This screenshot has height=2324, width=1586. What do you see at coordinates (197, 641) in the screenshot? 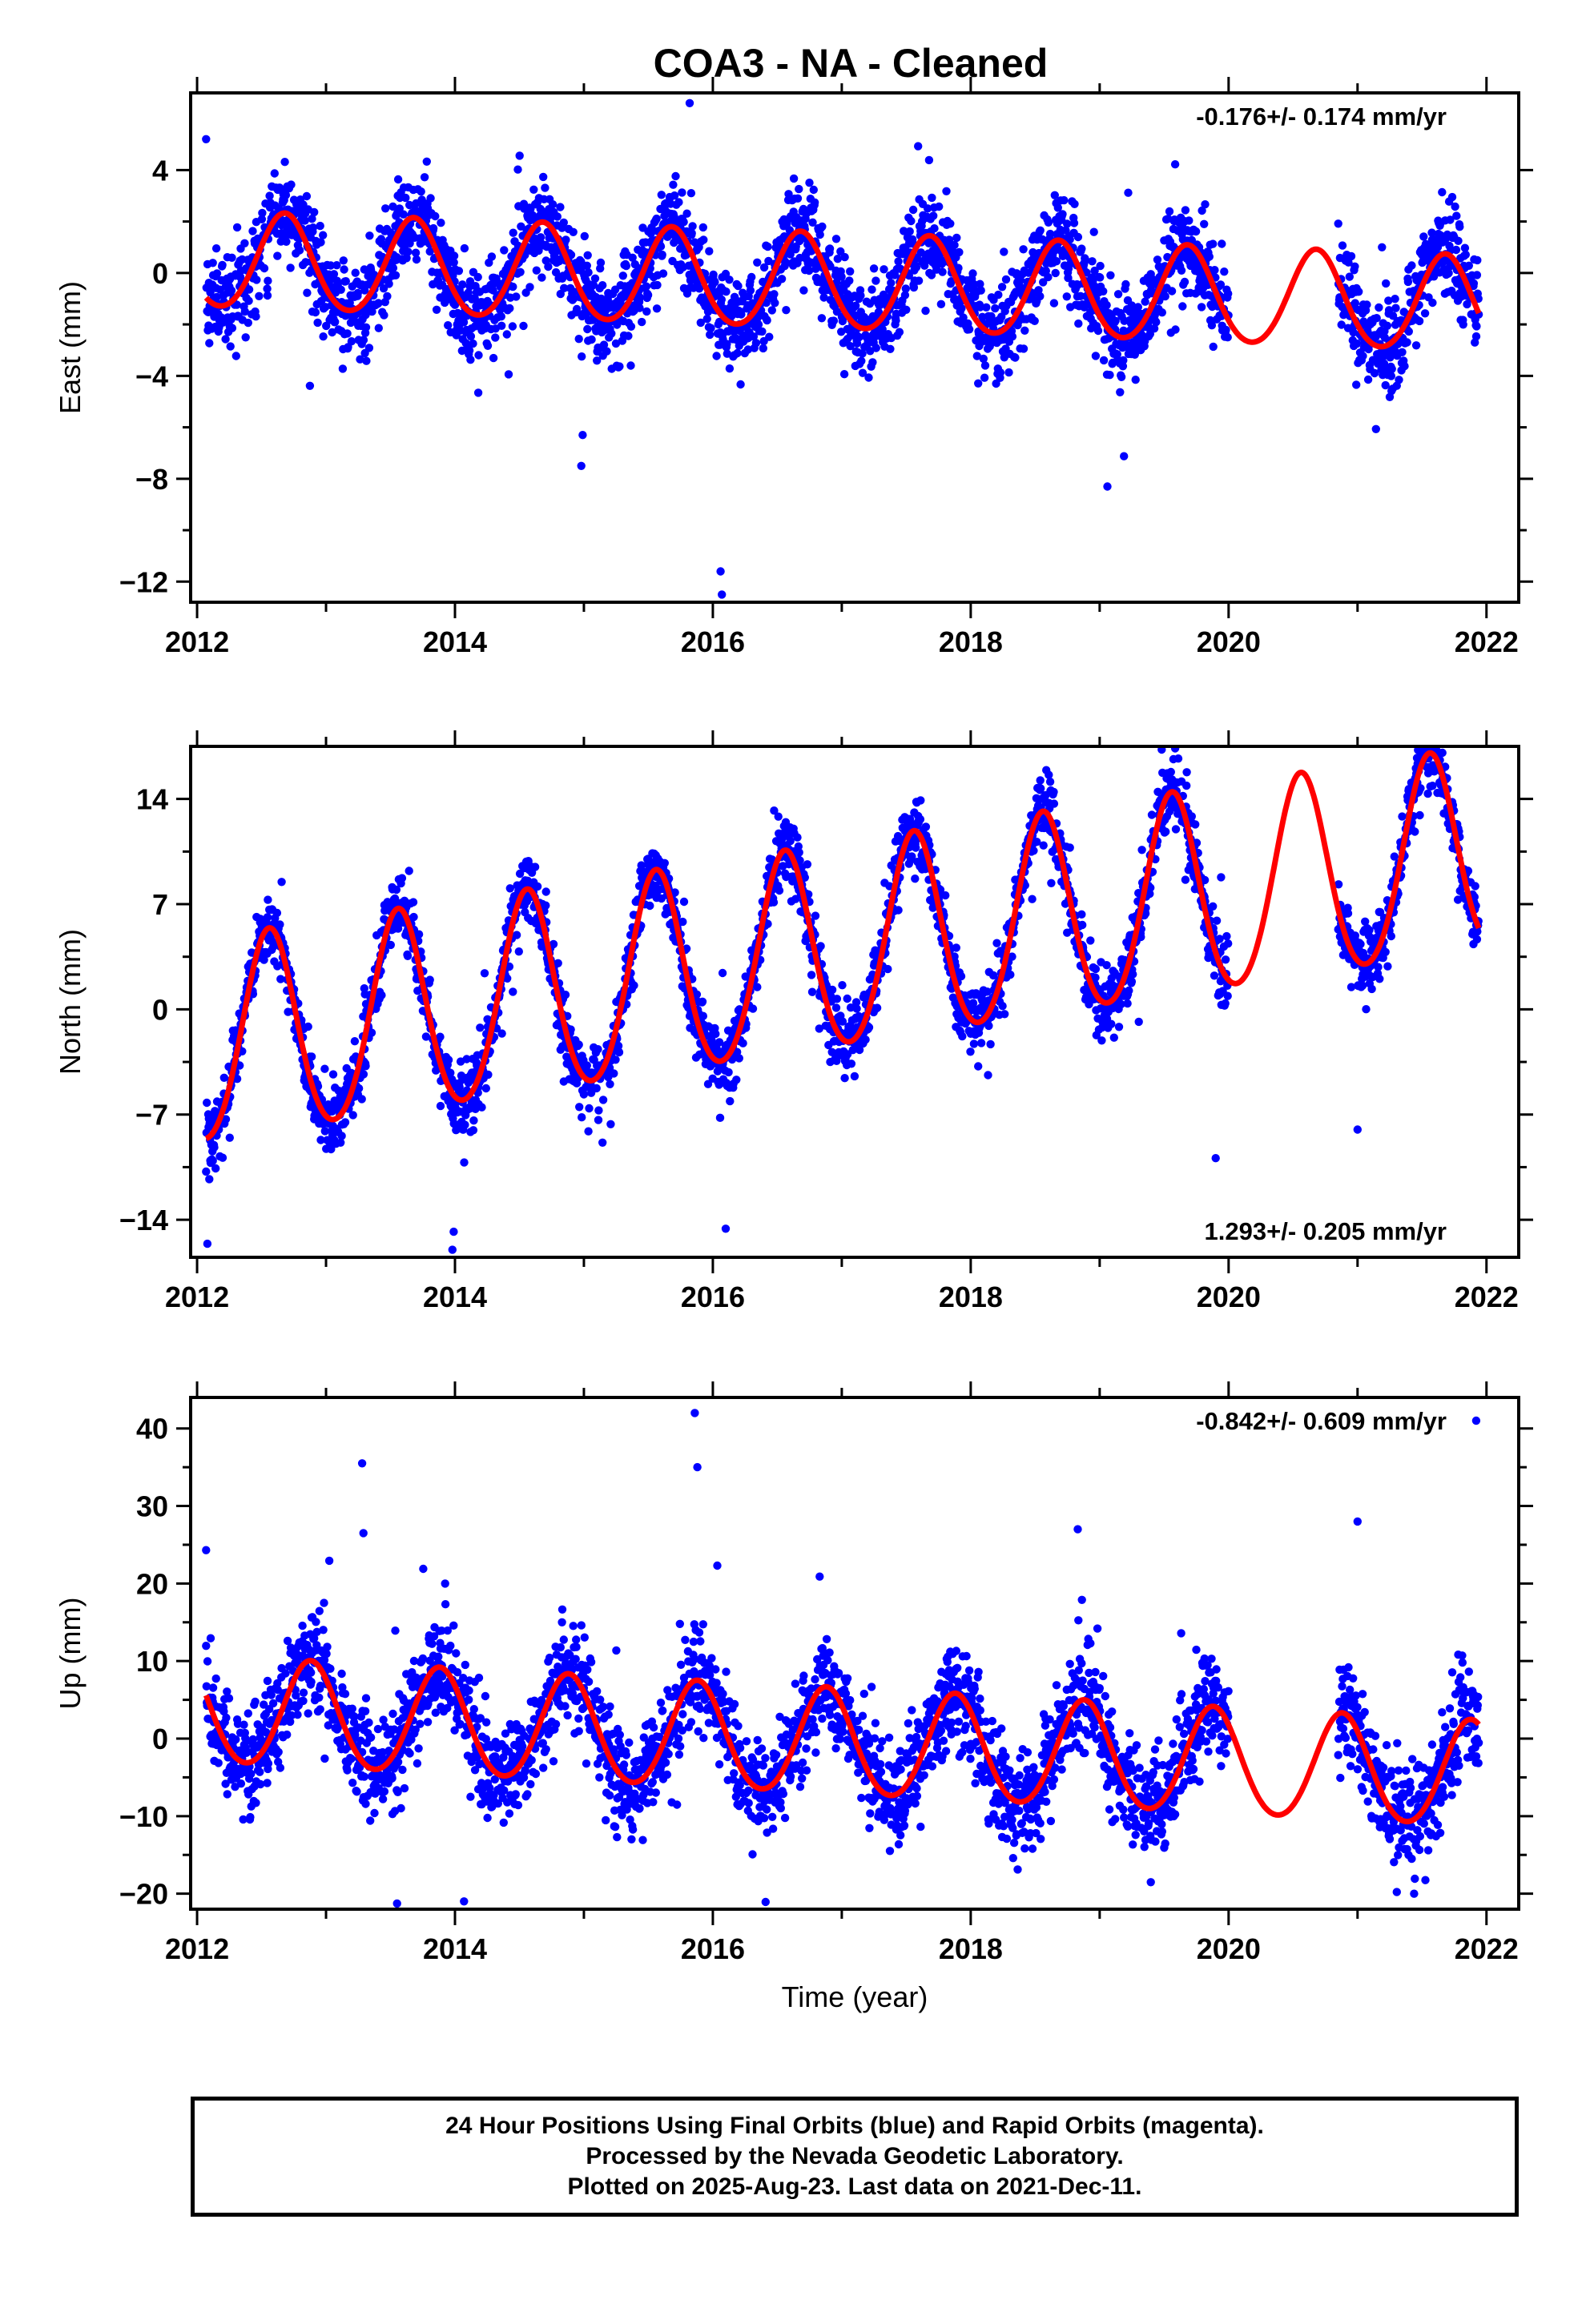
I see `x-tick-label: 2012` at bounding box center [197, 641].